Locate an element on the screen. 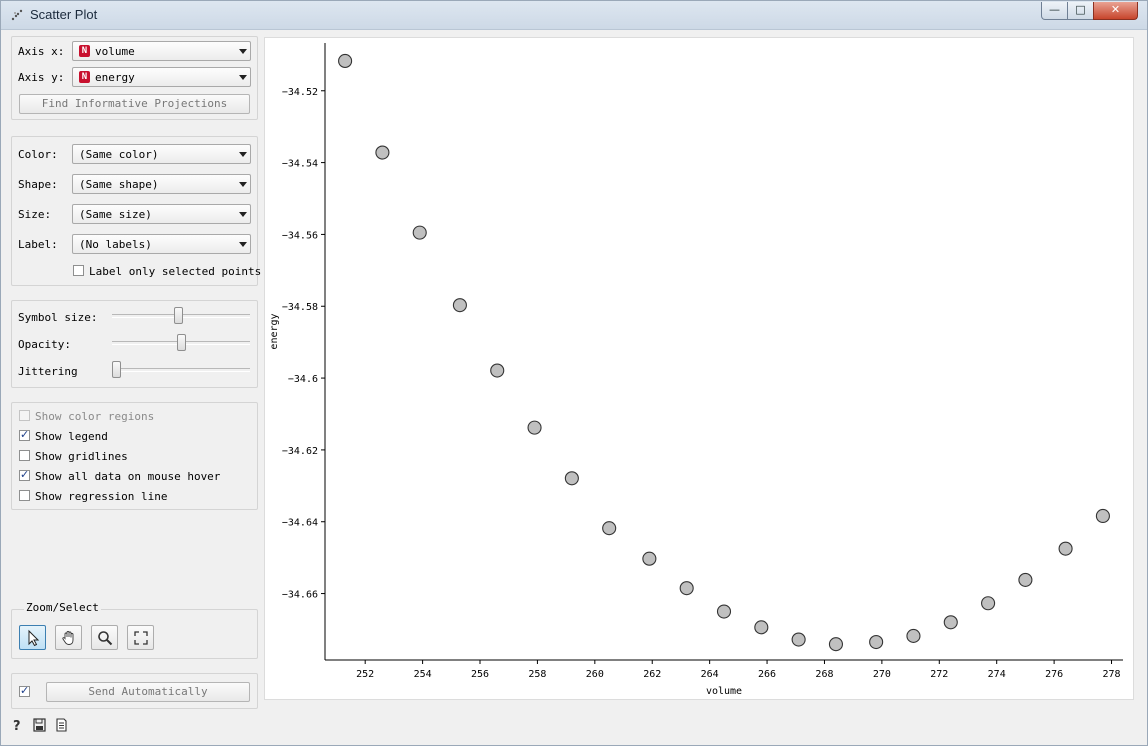 The image size is (1148, 746). axis-x-combo: N volume is located at coordinates (161, 51).